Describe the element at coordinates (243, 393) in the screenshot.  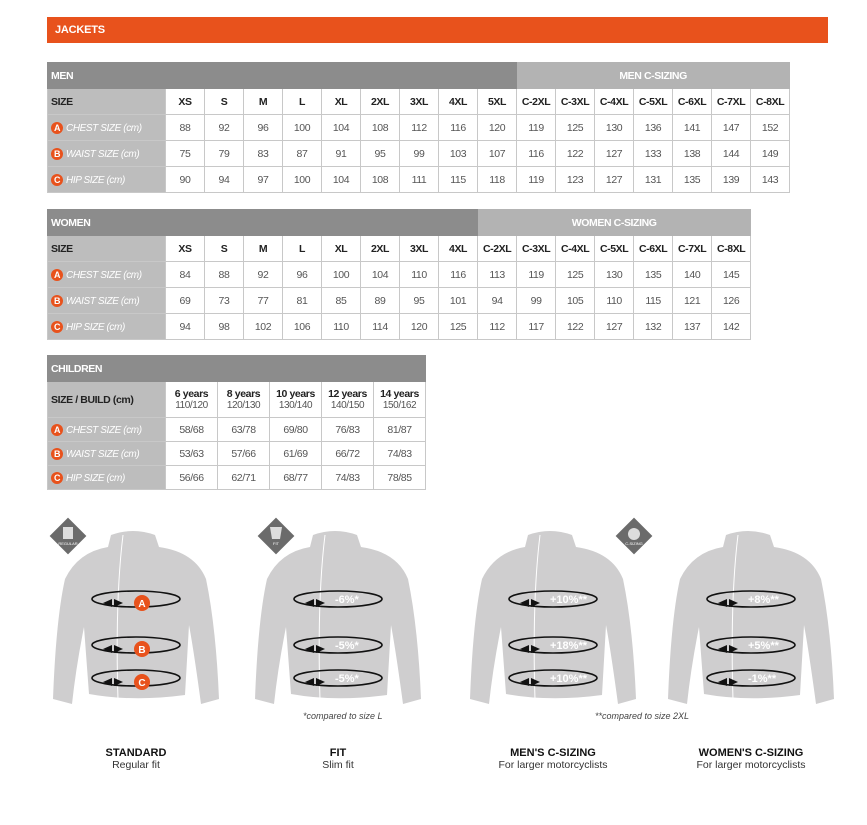
I see `age: 8 years` at that location.